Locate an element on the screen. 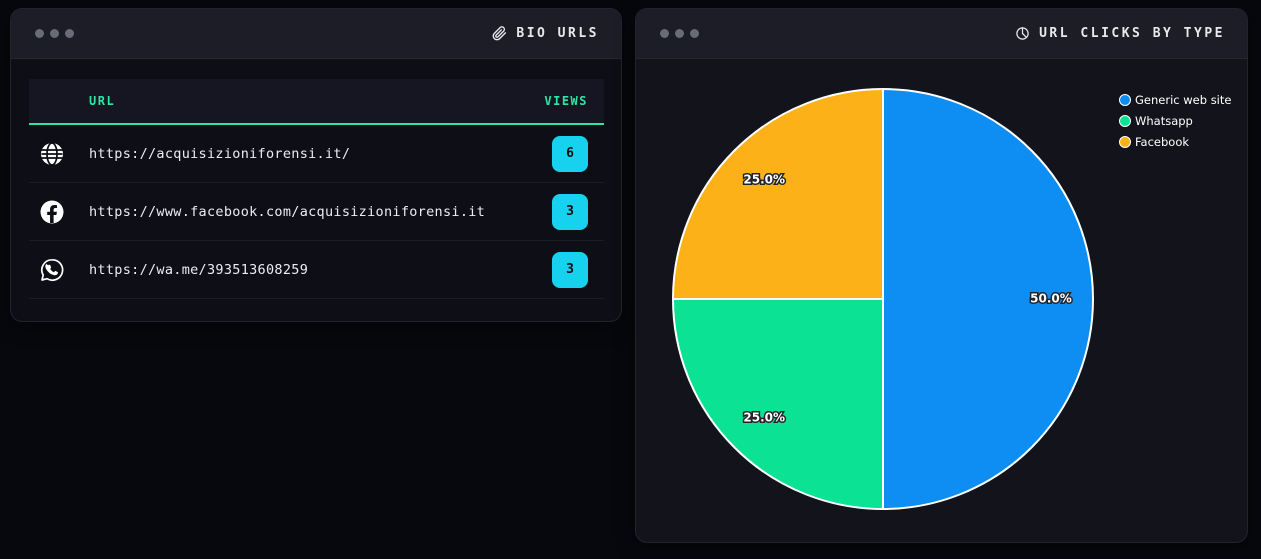 The width and height of the screenshot is (1261, 559). pie-slice-facebook is located at coordinates (778, 194).